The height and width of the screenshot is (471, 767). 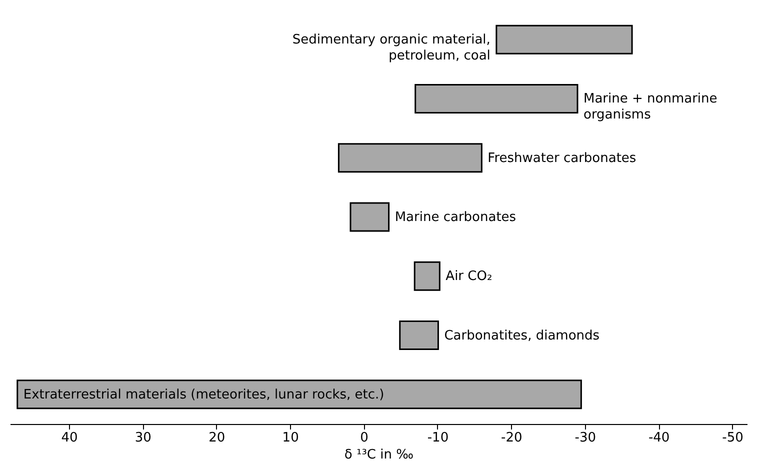 What do you see at coordinates (143, 438) in the screenshot?
I see `x-tick-label: 30` at bounding box center [143, 438].